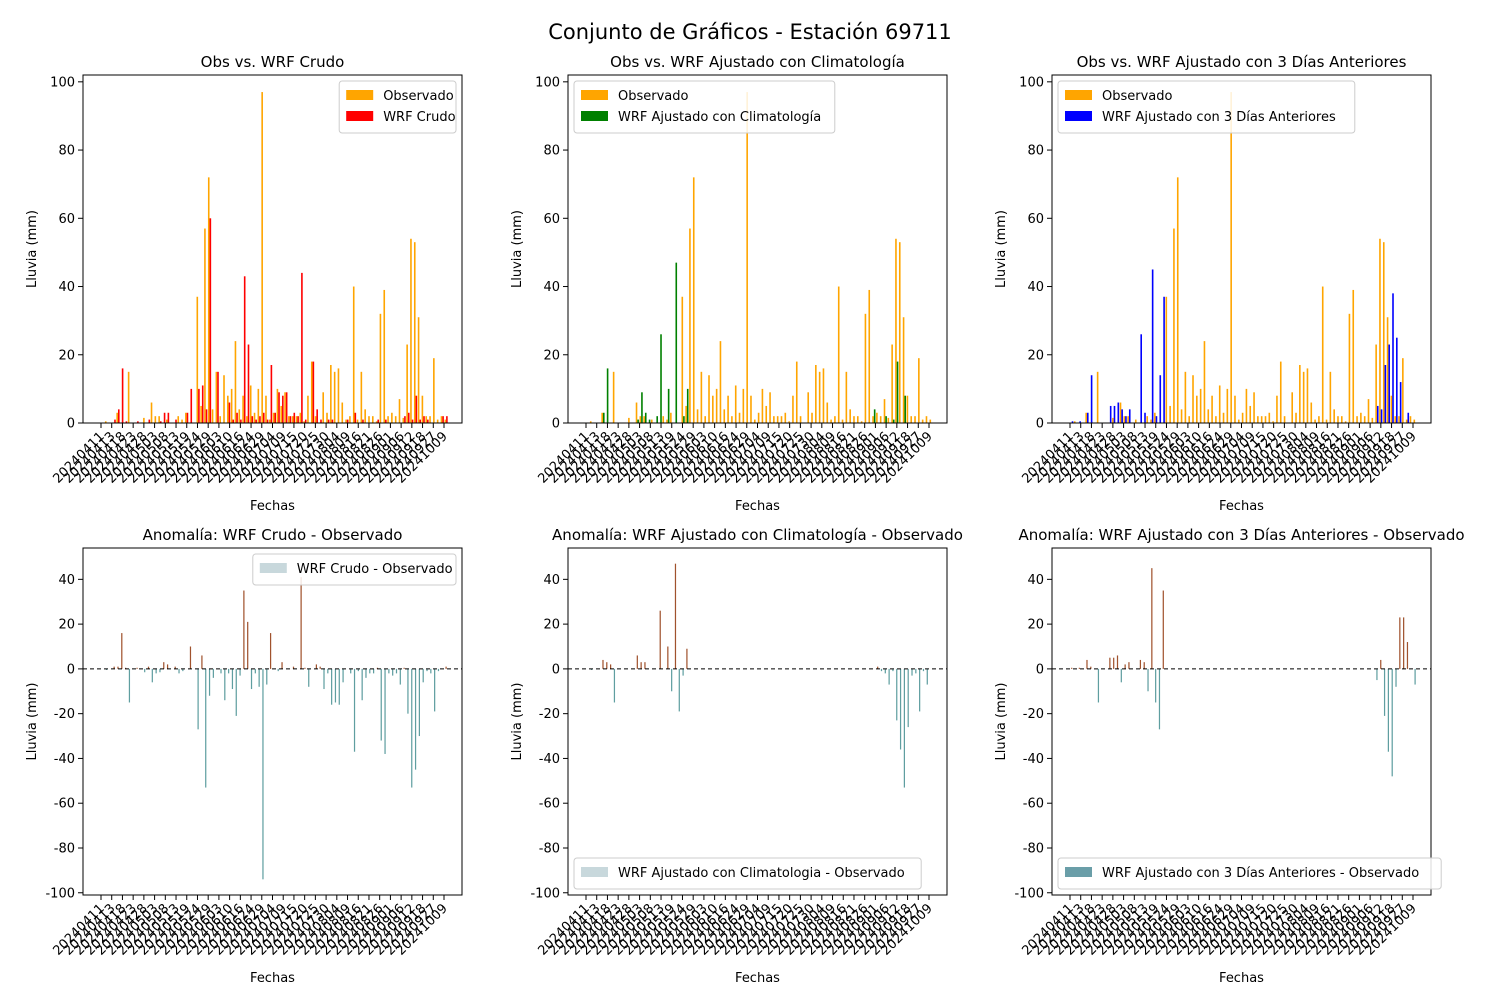 The image size is (1500, 1000). Describe the element at coordinates (1035, 625) in the screenshot. I see `y-tick-label: 20` at that location.